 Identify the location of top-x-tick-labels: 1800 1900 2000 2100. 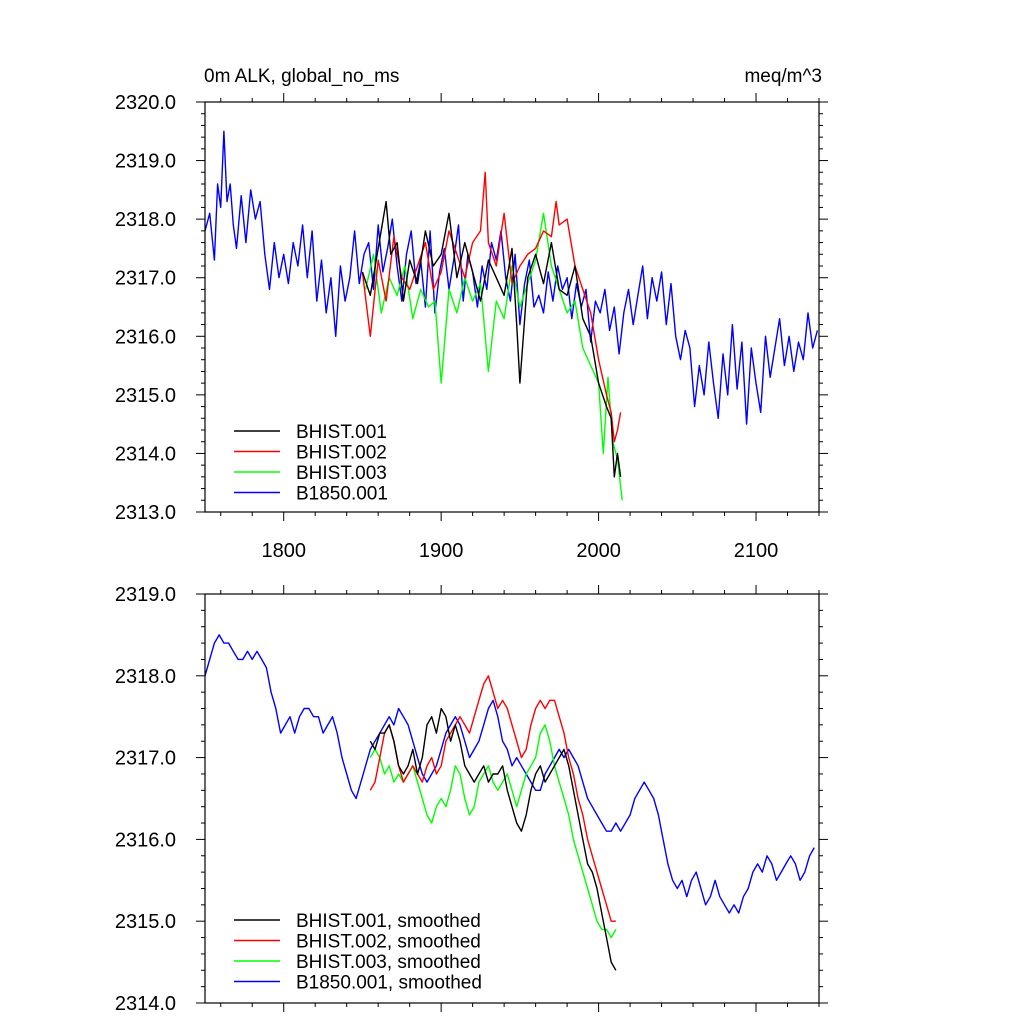
(519, 551).